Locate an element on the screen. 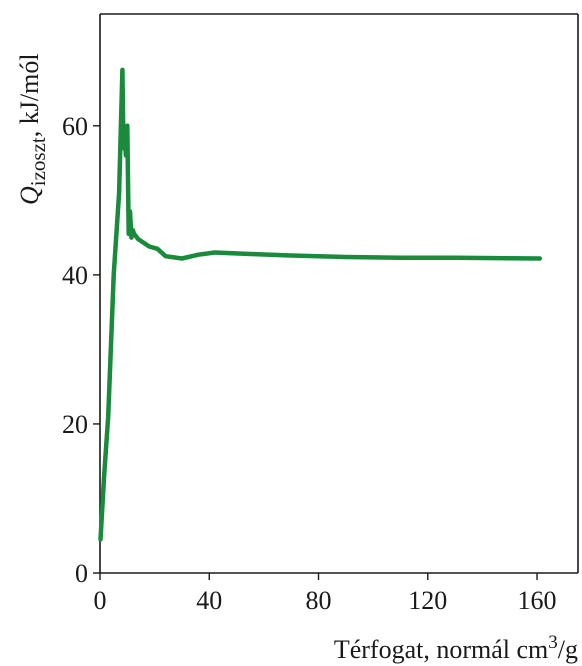 Image resolution: width=582 pixels, height=666 pixels. x-tick-label: 0 is located at coordinates (100, 600).